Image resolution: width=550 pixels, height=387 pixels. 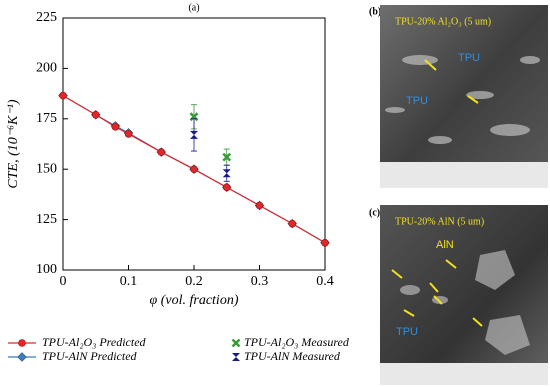 I want to click on y-tick-label: 175, so click(x=46, y=118).